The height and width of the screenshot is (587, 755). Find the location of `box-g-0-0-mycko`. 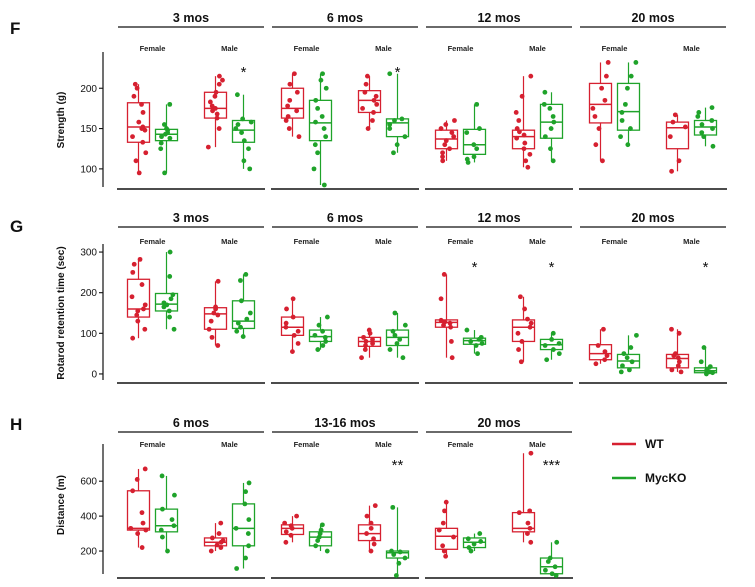

box-g-0-0-mycko is located at coordinates (166, 302).